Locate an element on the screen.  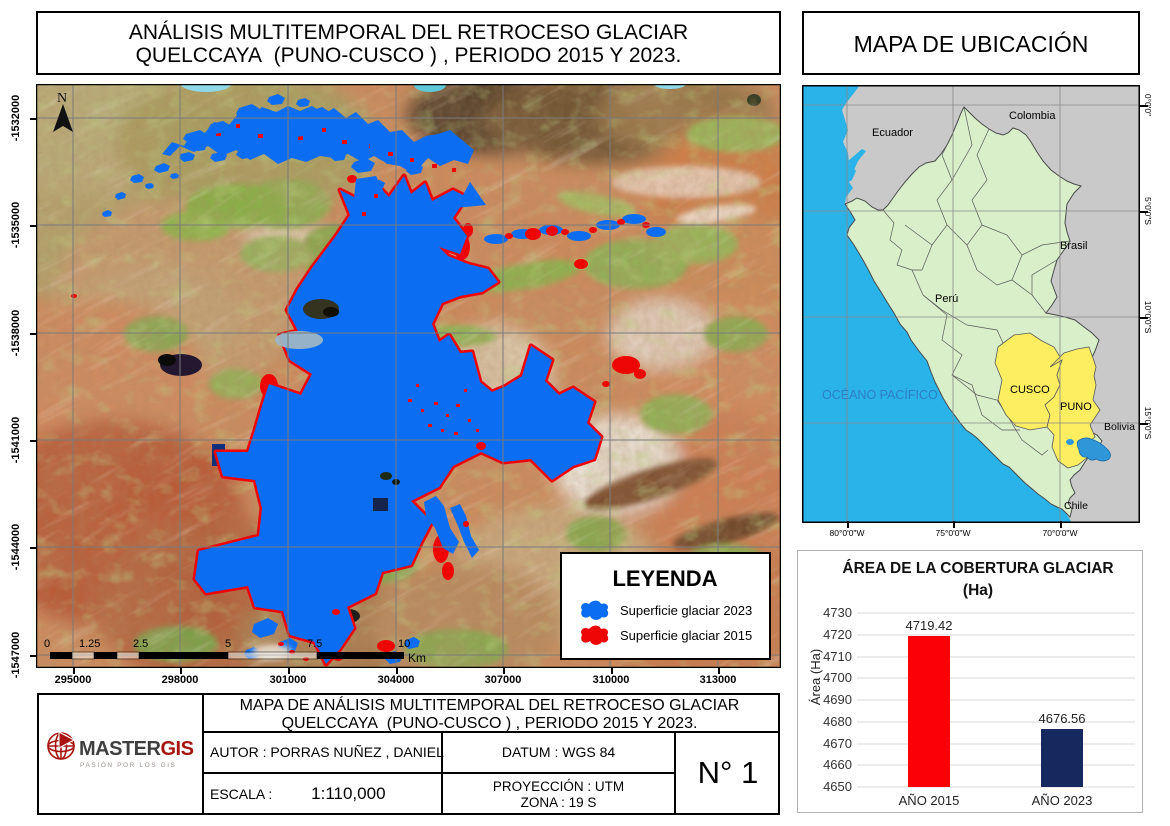
svg-text: 4690 is located at coordinates (837, 699).